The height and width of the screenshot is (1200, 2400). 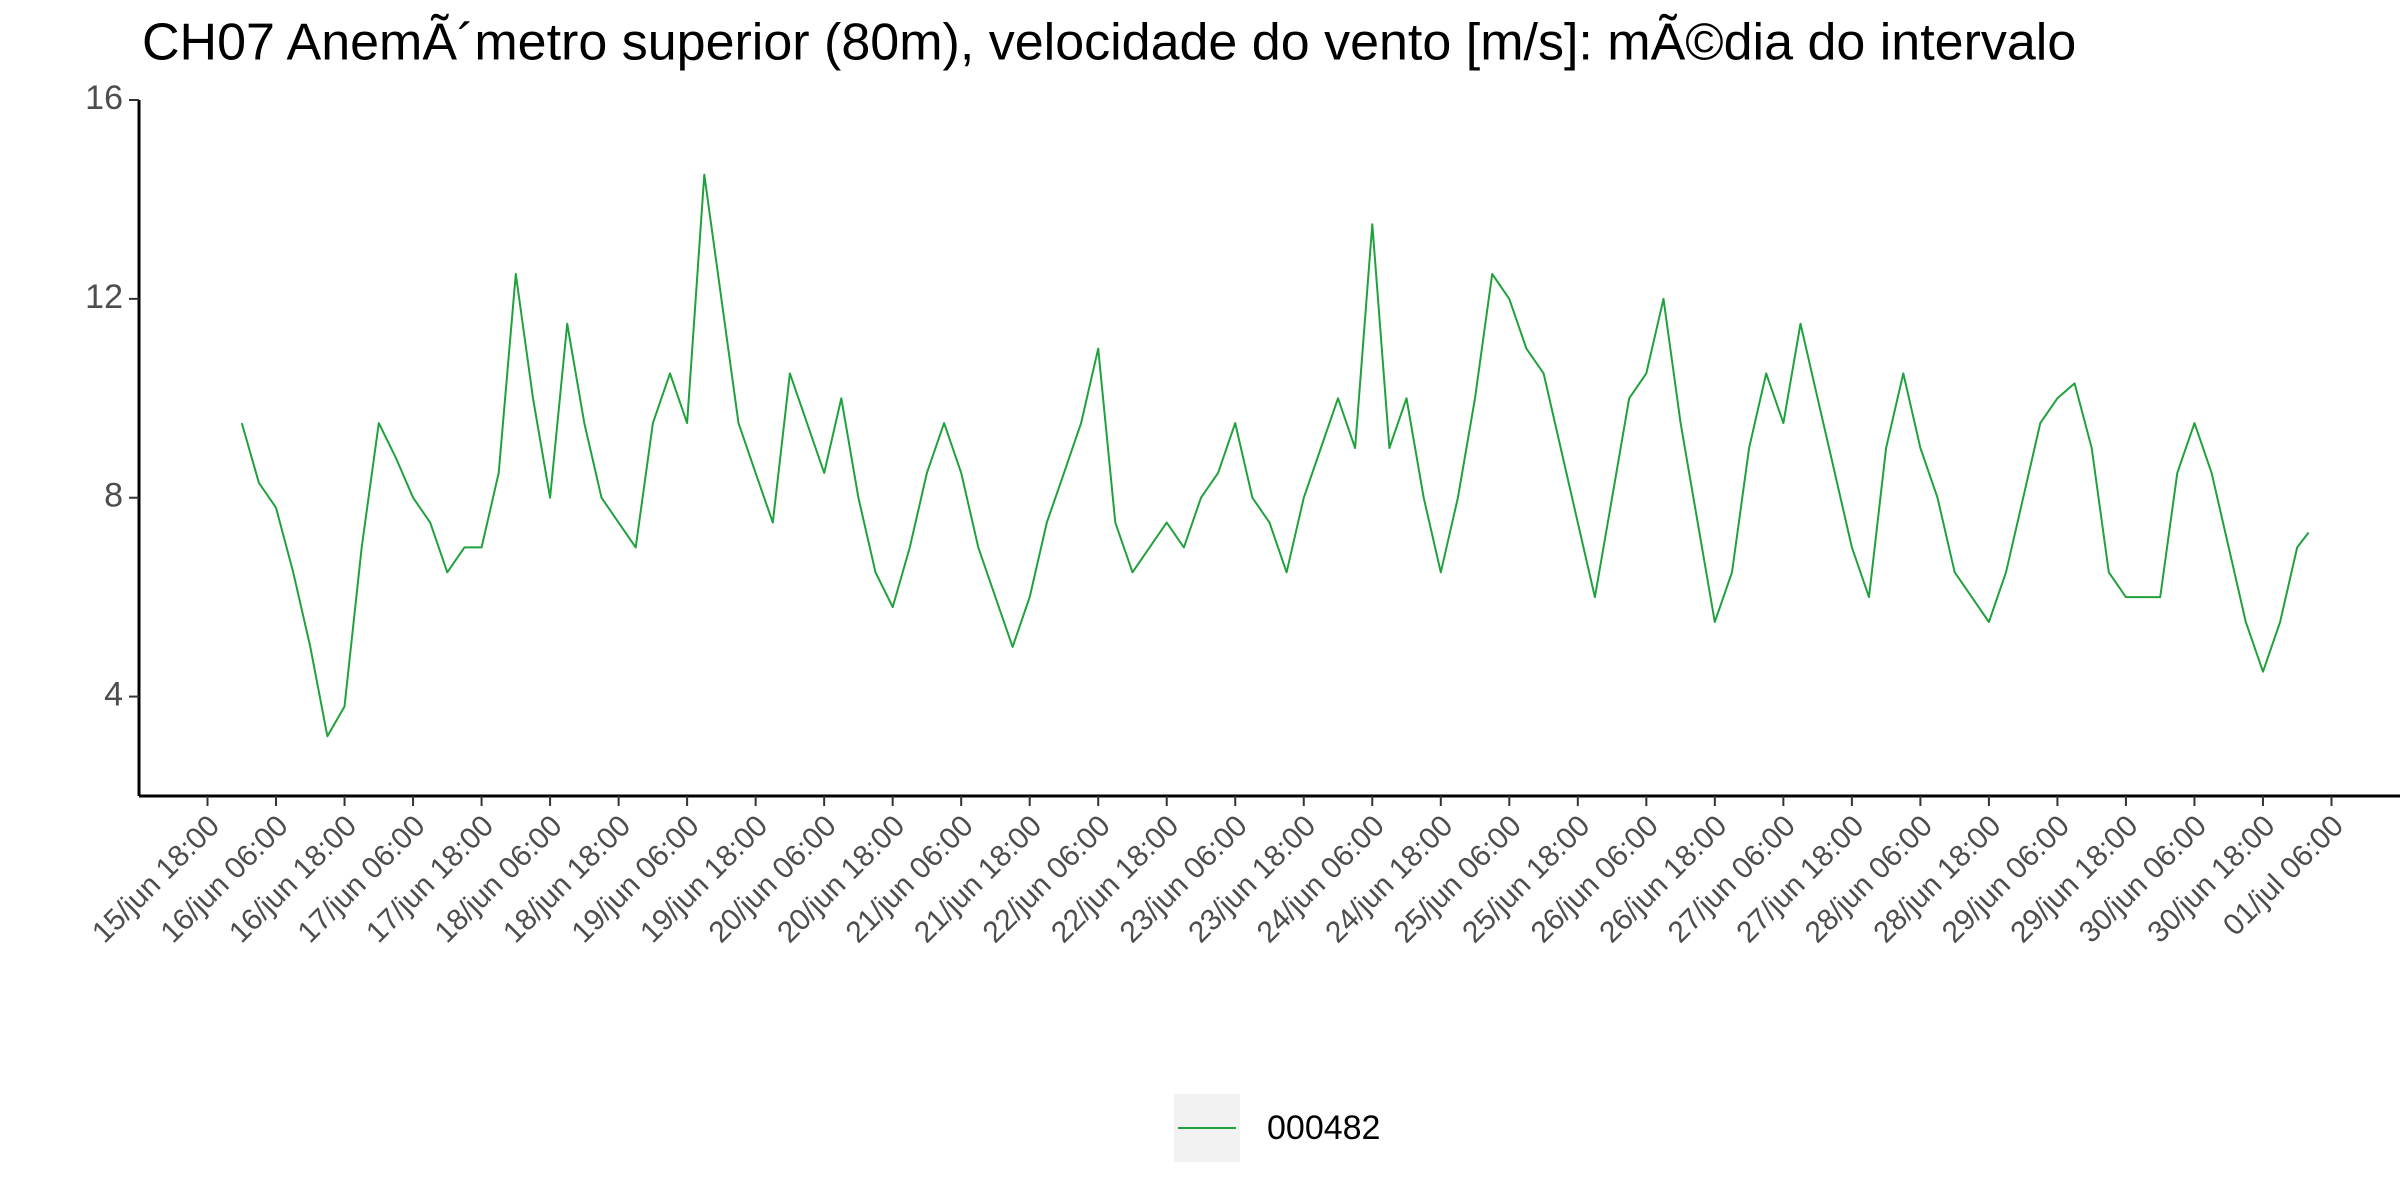 I want to click on legend-label: 000482, so click(x=1323, y=1128).